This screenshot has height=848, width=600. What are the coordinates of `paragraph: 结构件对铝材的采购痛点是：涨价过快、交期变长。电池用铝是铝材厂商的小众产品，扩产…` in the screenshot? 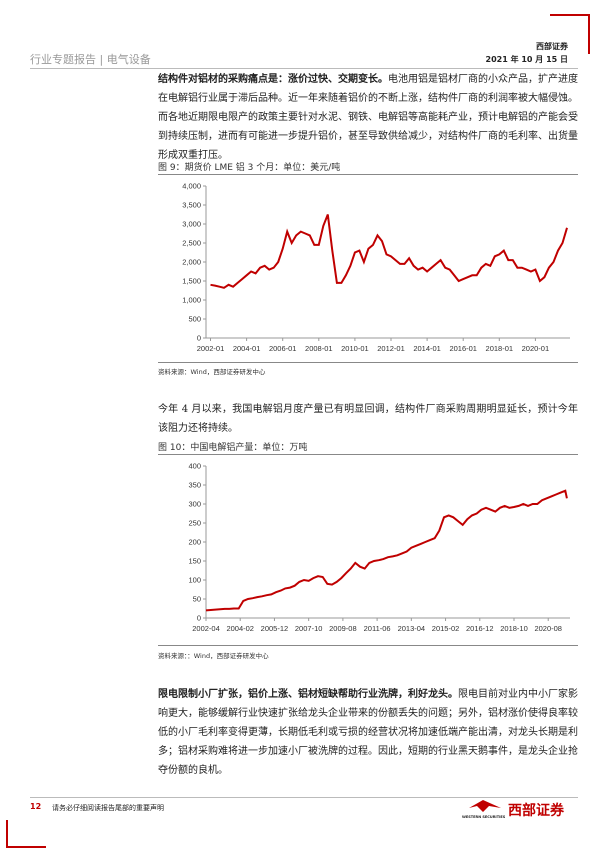 It's located at (368, 117).